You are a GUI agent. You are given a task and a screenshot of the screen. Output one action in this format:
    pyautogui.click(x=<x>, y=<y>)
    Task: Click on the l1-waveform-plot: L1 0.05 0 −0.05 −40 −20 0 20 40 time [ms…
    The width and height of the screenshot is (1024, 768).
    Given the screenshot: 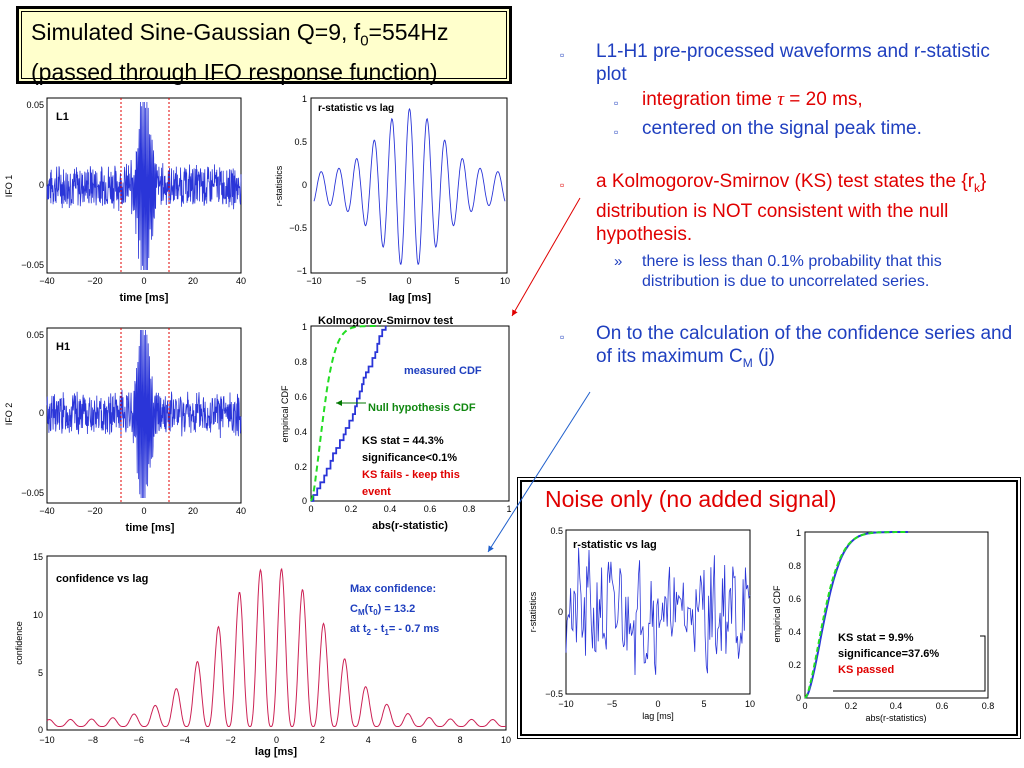 What is the action you would take?
    pyautogui.click(x=125, y=200)
    